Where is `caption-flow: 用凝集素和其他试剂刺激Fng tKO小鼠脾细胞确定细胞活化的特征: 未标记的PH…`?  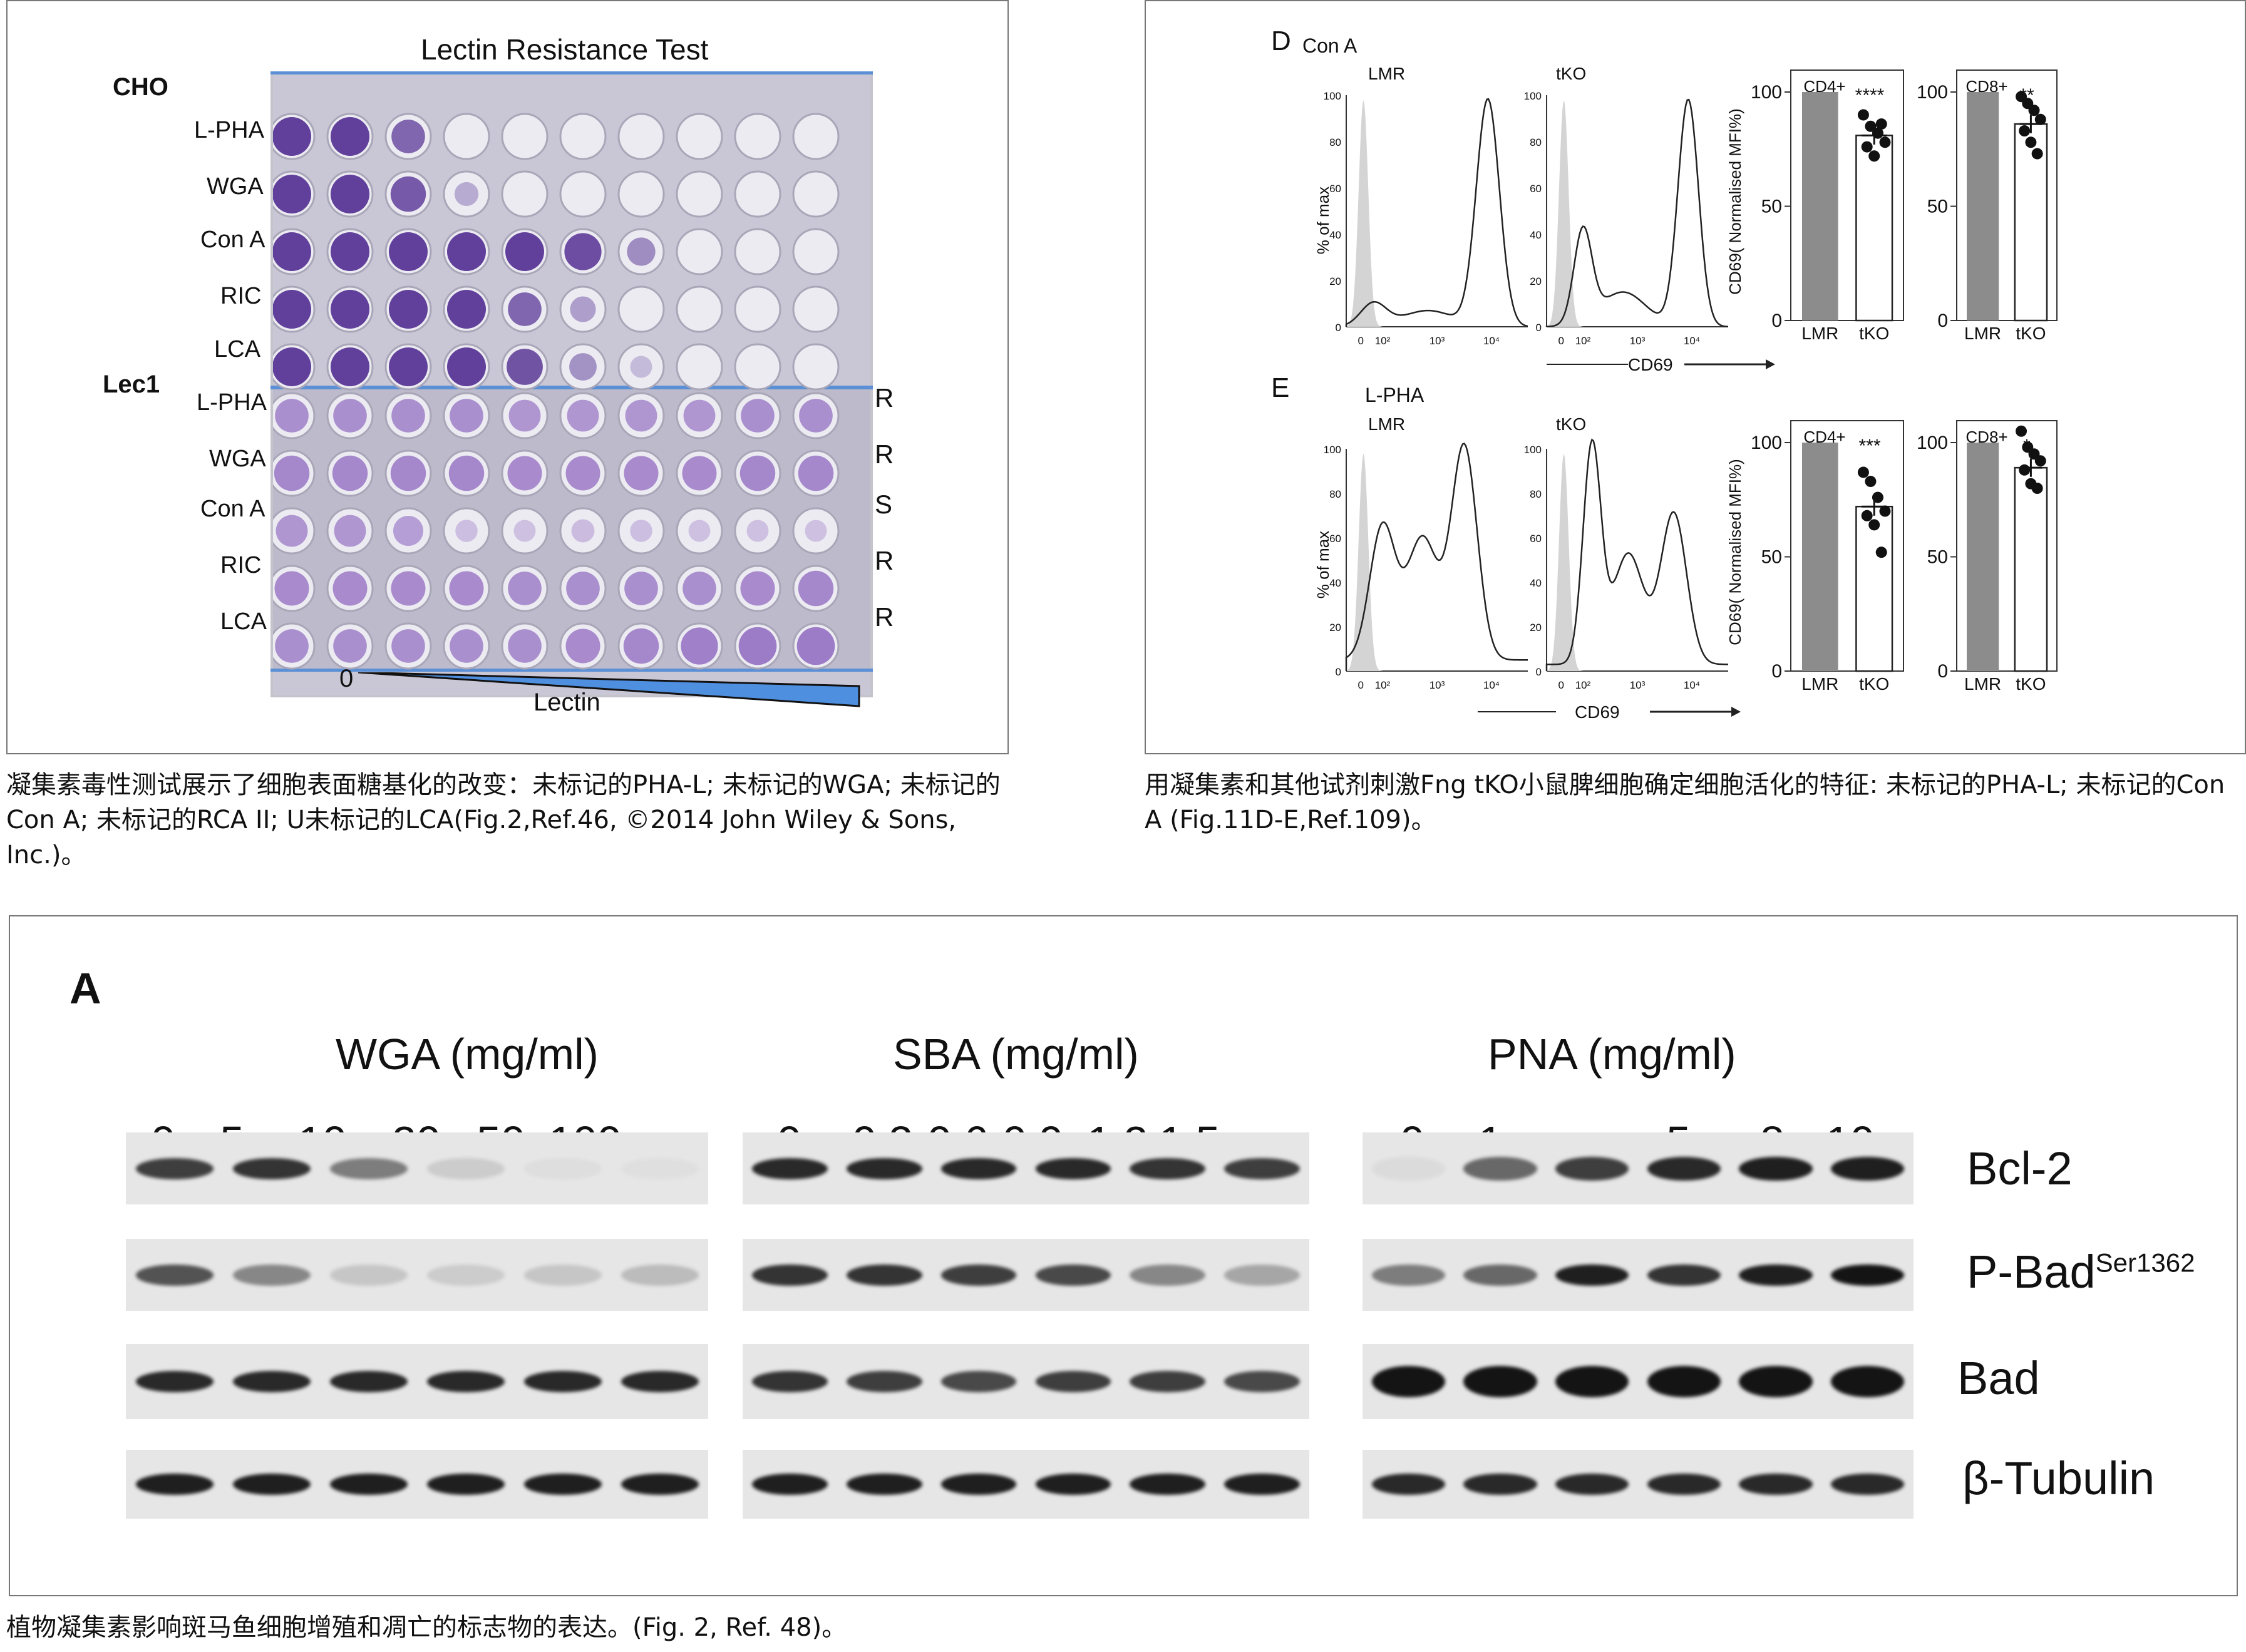
caption-flow: 用凝集素和其他试剂刺激Fng tKO小鼠脾细胞确定细胞活化的特征: 未标记的PH… is located at coordinates (1685, 802).